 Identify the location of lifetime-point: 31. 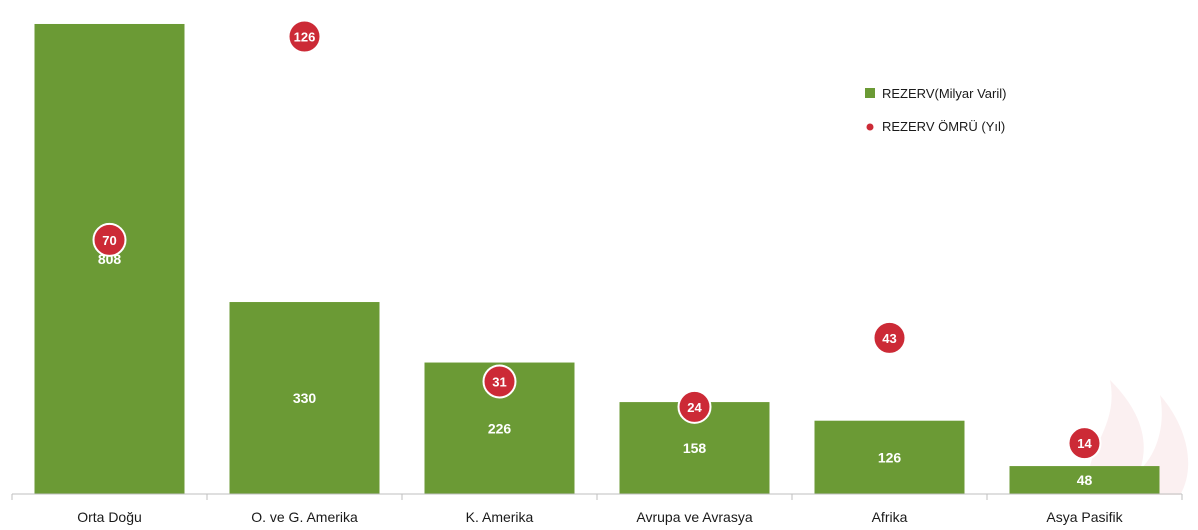
(500, 381).